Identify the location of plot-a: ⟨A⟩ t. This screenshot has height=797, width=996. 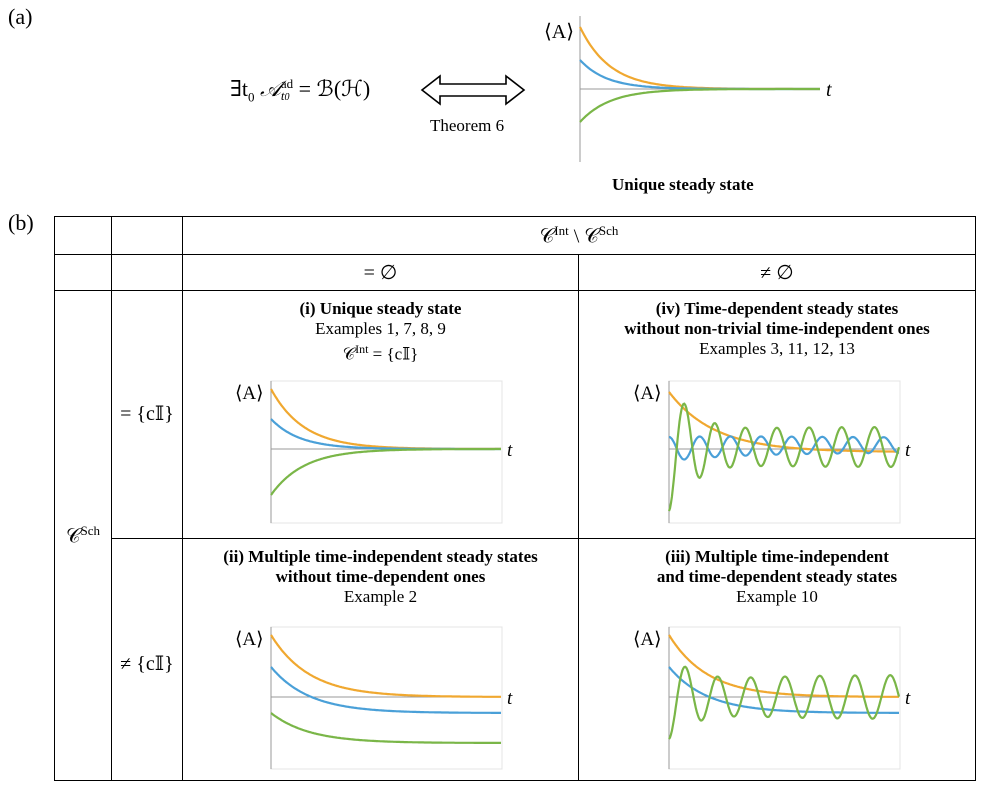
(688, 89).